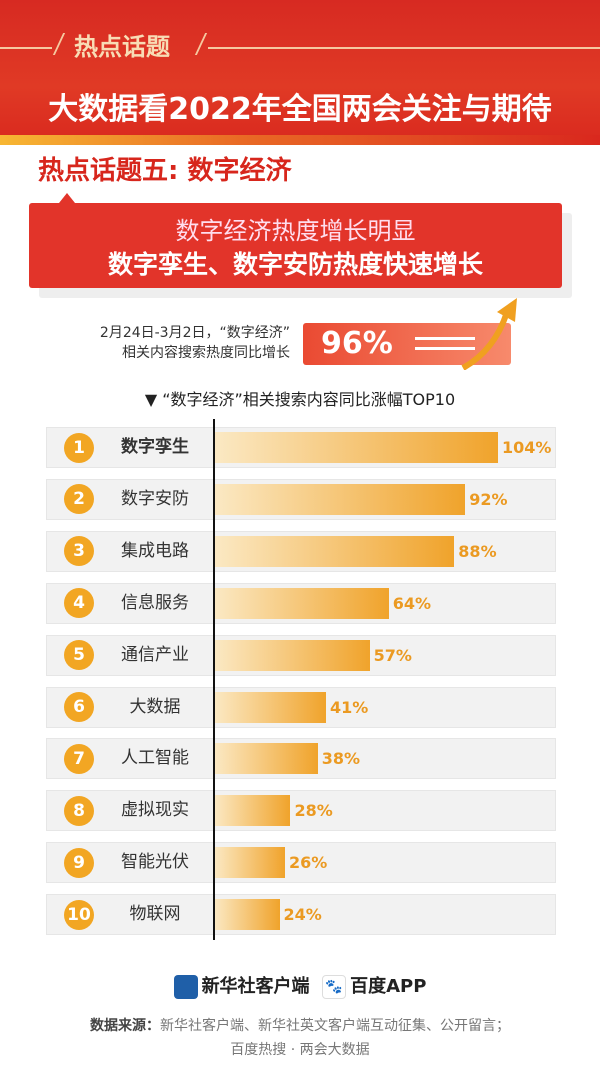  I want to click on source-line1: 新华社客户端、新华社英文客户端互动征集、公开留言；, so click(335, 1026).